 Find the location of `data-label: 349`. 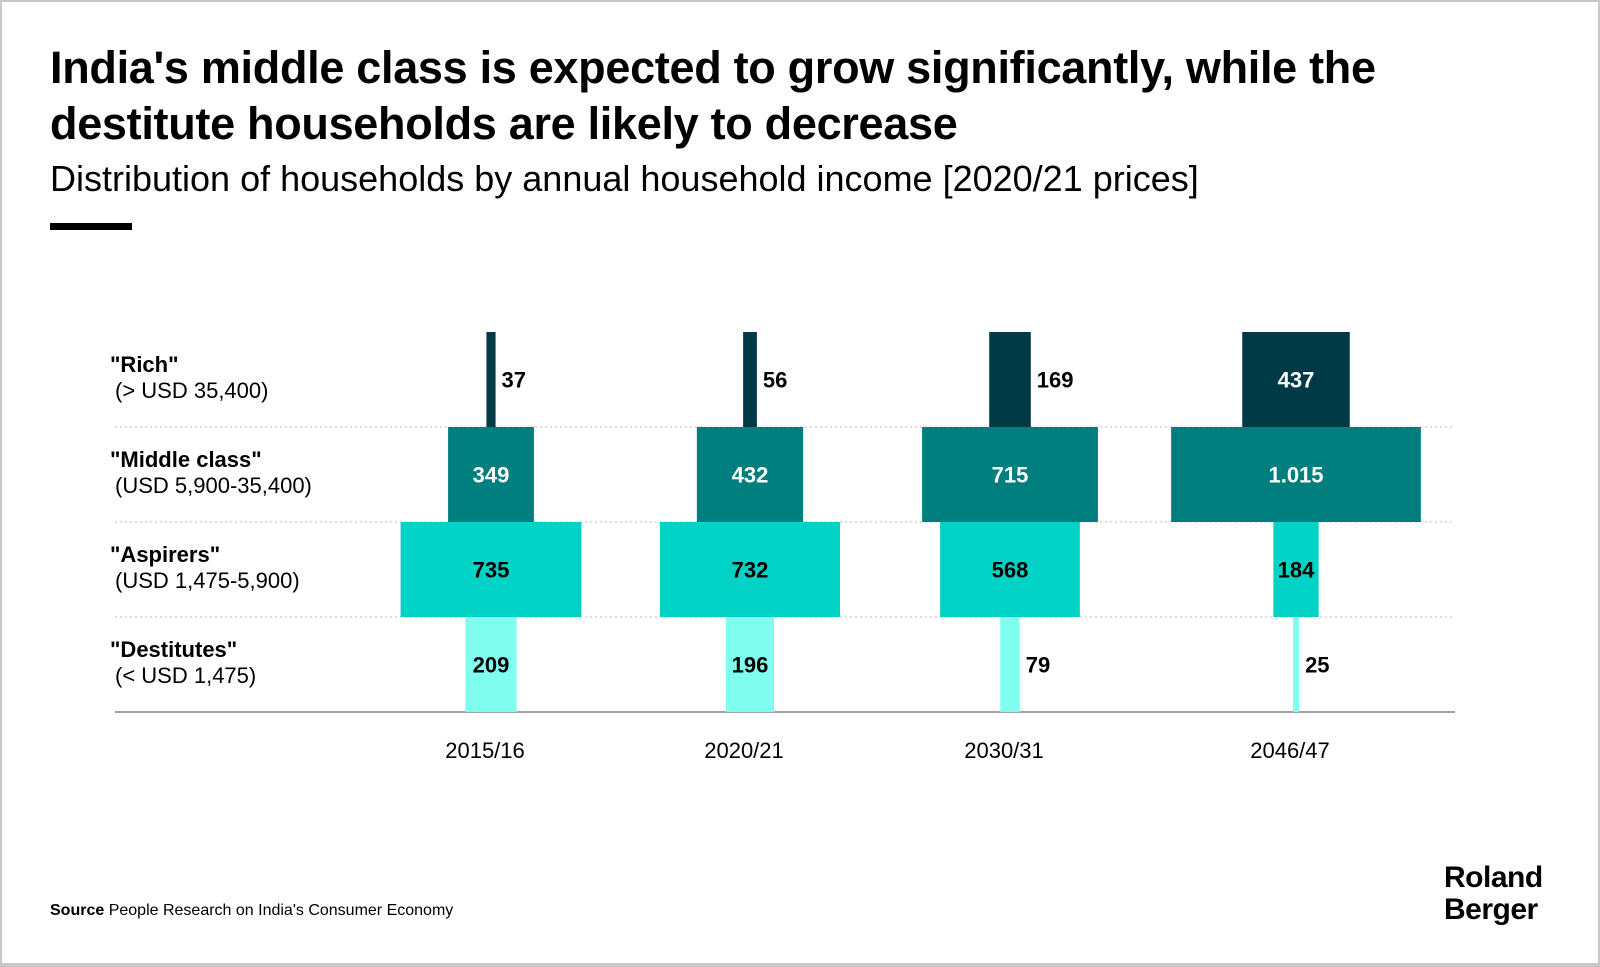

data-label: 349 is located at coordinates (491, 475).